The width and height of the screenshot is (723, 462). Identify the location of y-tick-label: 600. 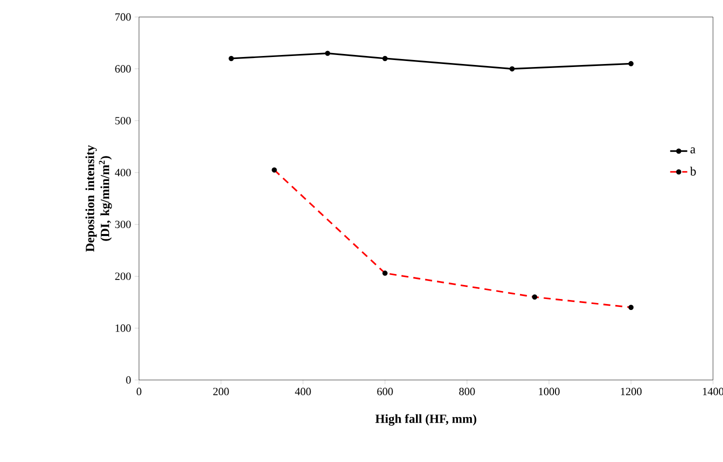
(123, 69).